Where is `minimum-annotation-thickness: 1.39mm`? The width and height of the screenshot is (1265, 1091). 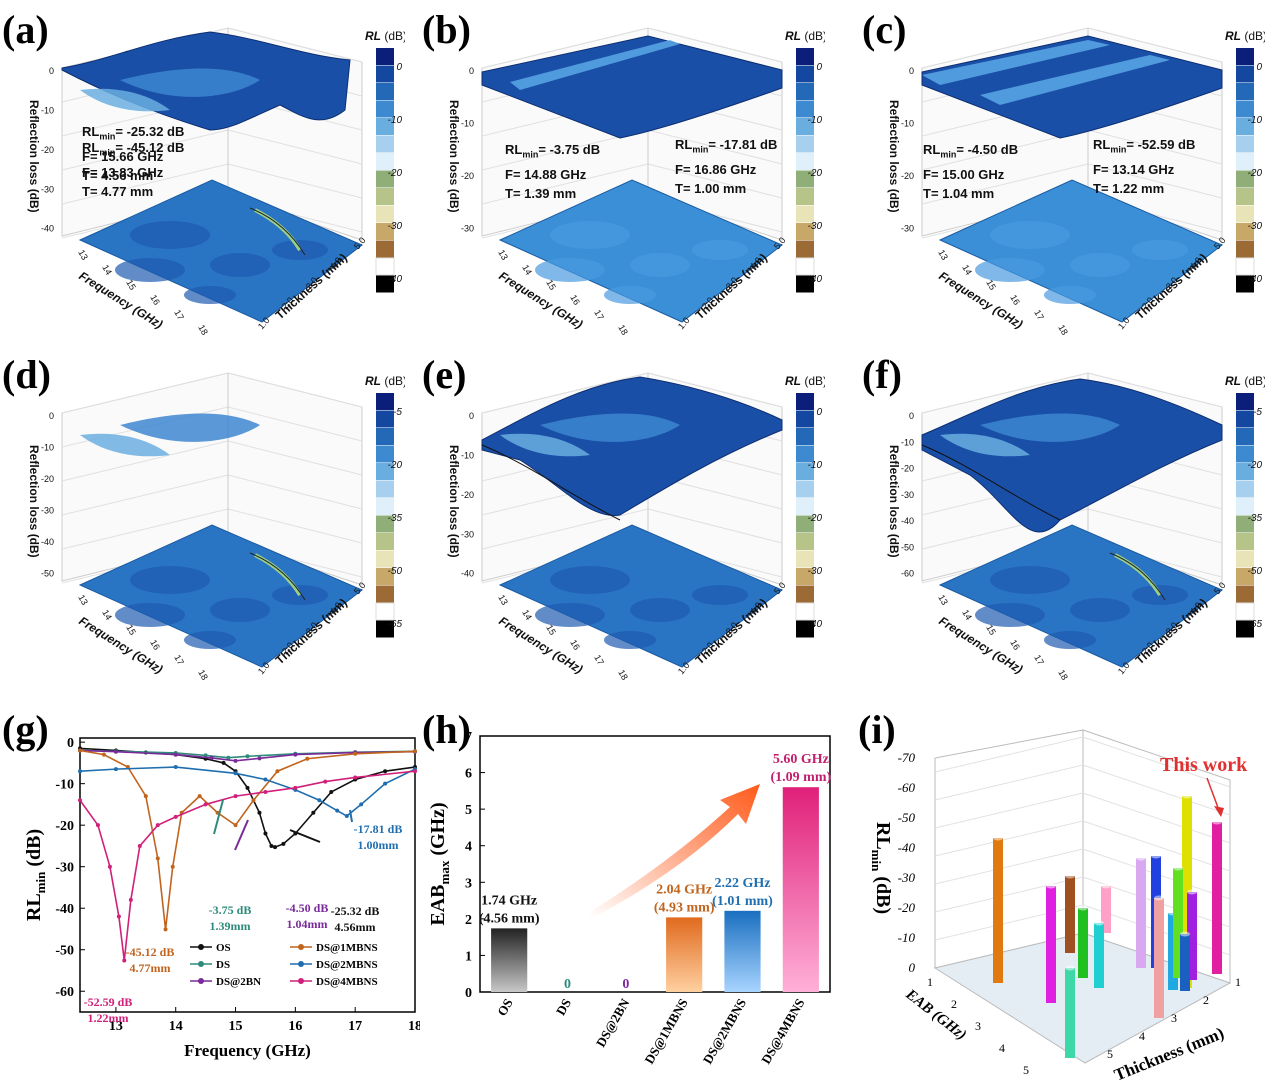 minimum-annotation-thickness: 1.39mm is located at coordinates (230, 926).